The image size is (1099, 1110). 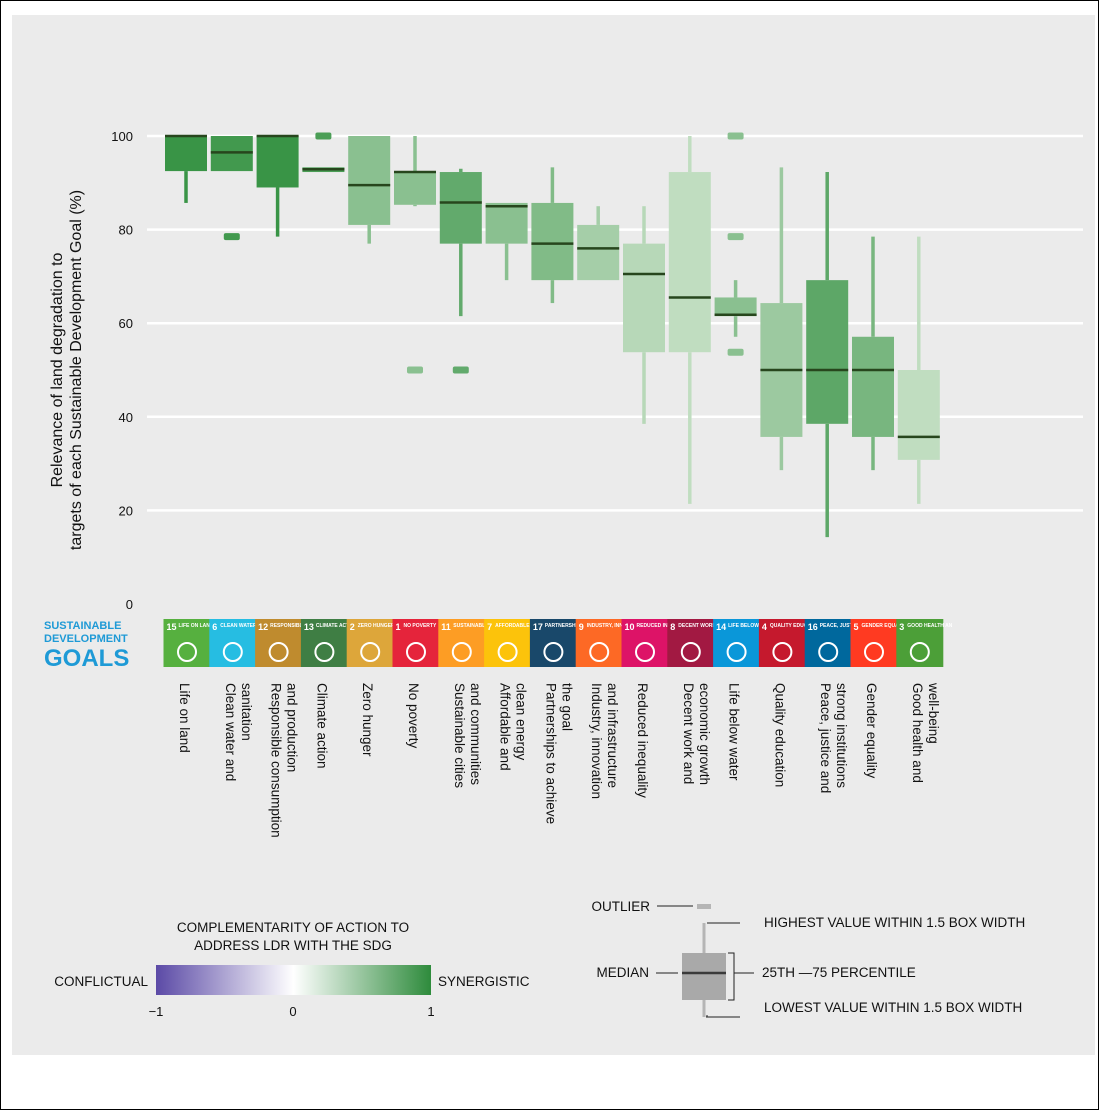 I want to click on legend-box, so click(x=704, y=976).